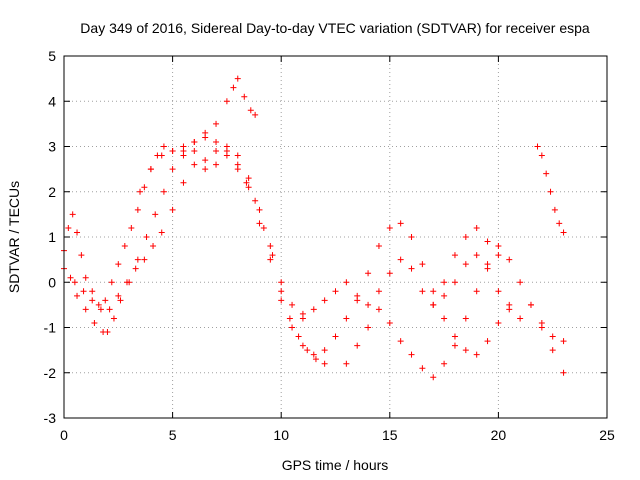 This screenshot has width=640, height=480. Describe the element at coordinates (335, 465) in the screenshot. I see `x-axis-label: GPS time / hours` at that location.